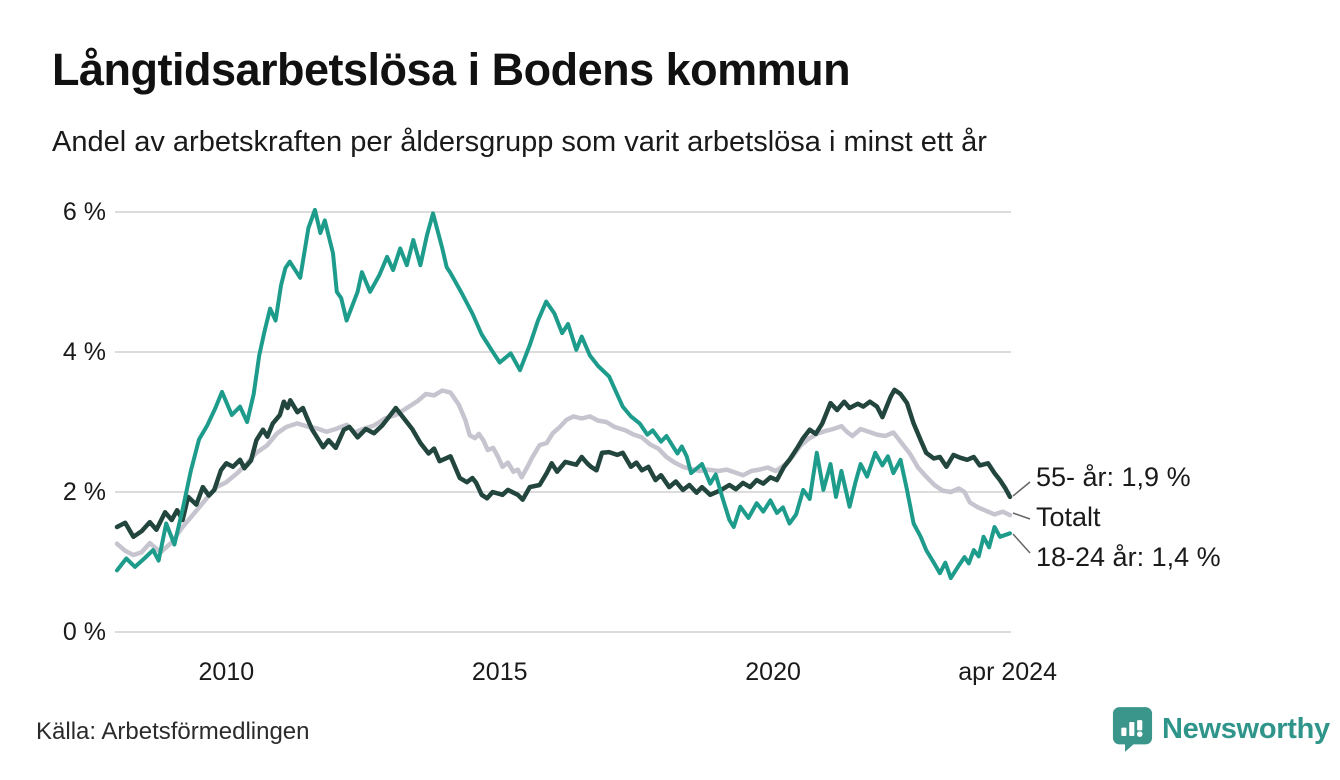 This screenshot has height=780, width=1340. Describe the element at coordinates (84, 492) in the screenshot. I see `y-axis-tick-2: 2 %` at that location.